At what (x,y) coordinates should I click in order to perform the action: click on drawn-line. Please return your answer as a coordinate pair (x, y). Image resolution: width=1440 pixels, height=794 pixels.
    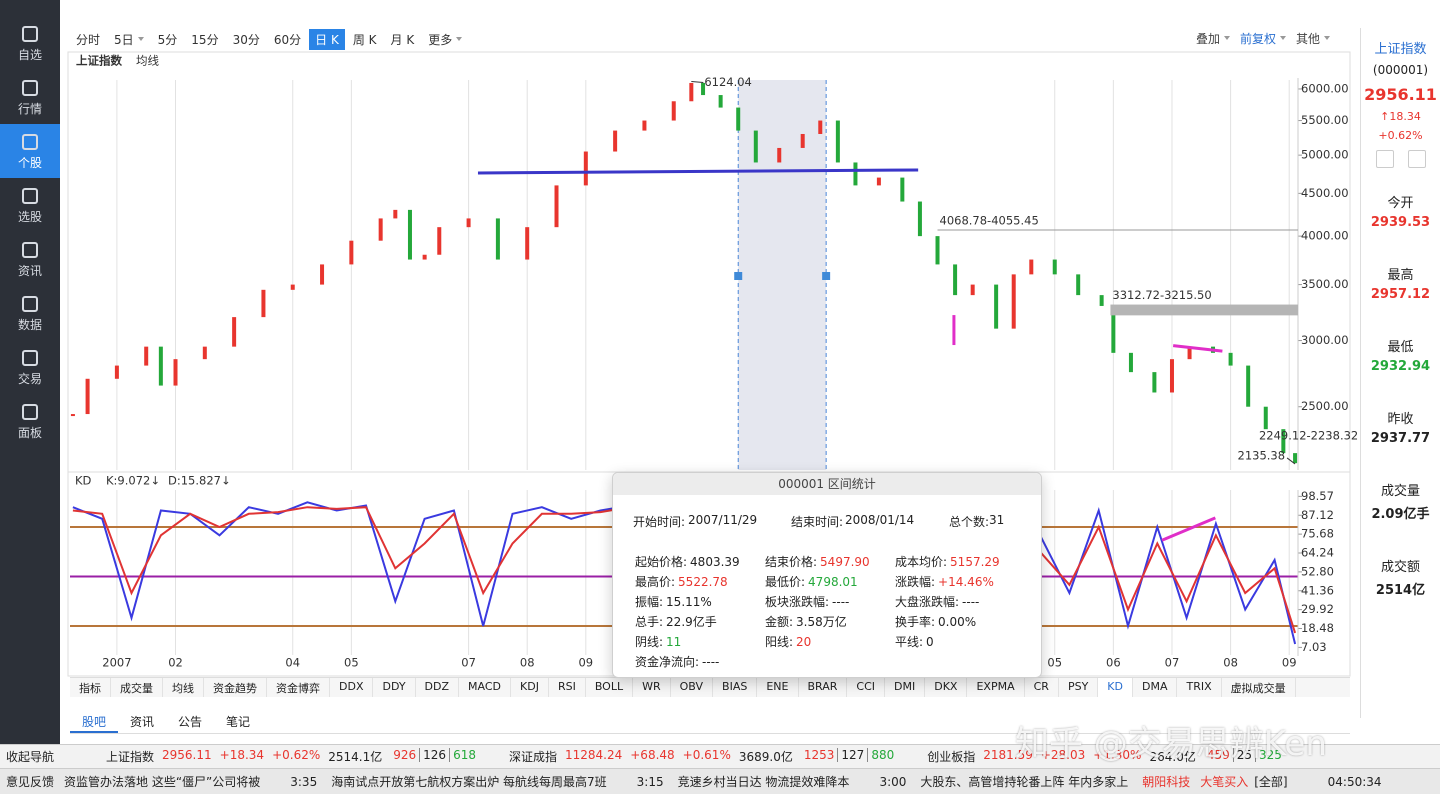
    Looking at the image, I should click on (698, 171).